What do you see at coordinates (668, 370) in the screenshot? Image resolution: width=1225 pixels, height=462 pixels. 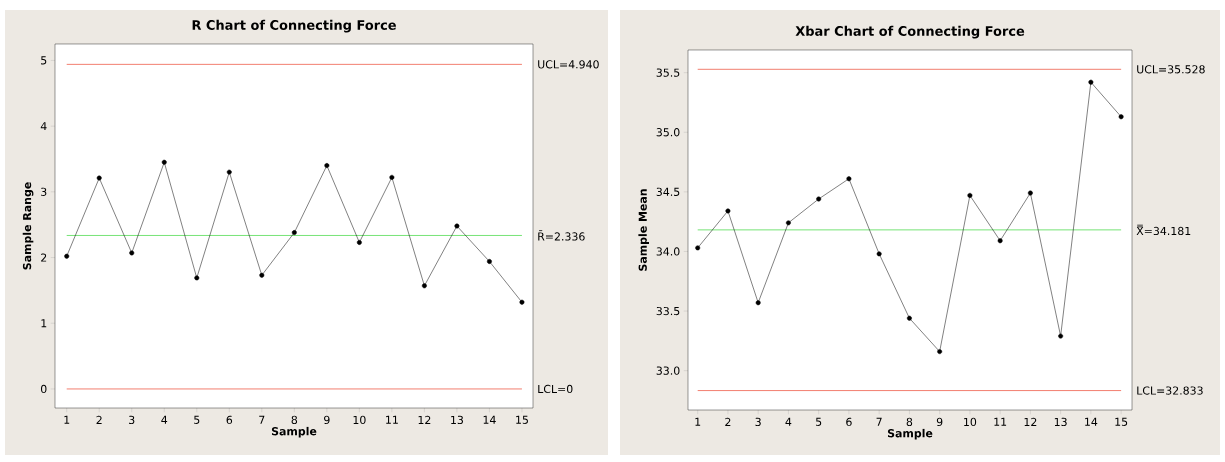 I see `y-tick-label: 33.0` at bounding box center [668, 370].